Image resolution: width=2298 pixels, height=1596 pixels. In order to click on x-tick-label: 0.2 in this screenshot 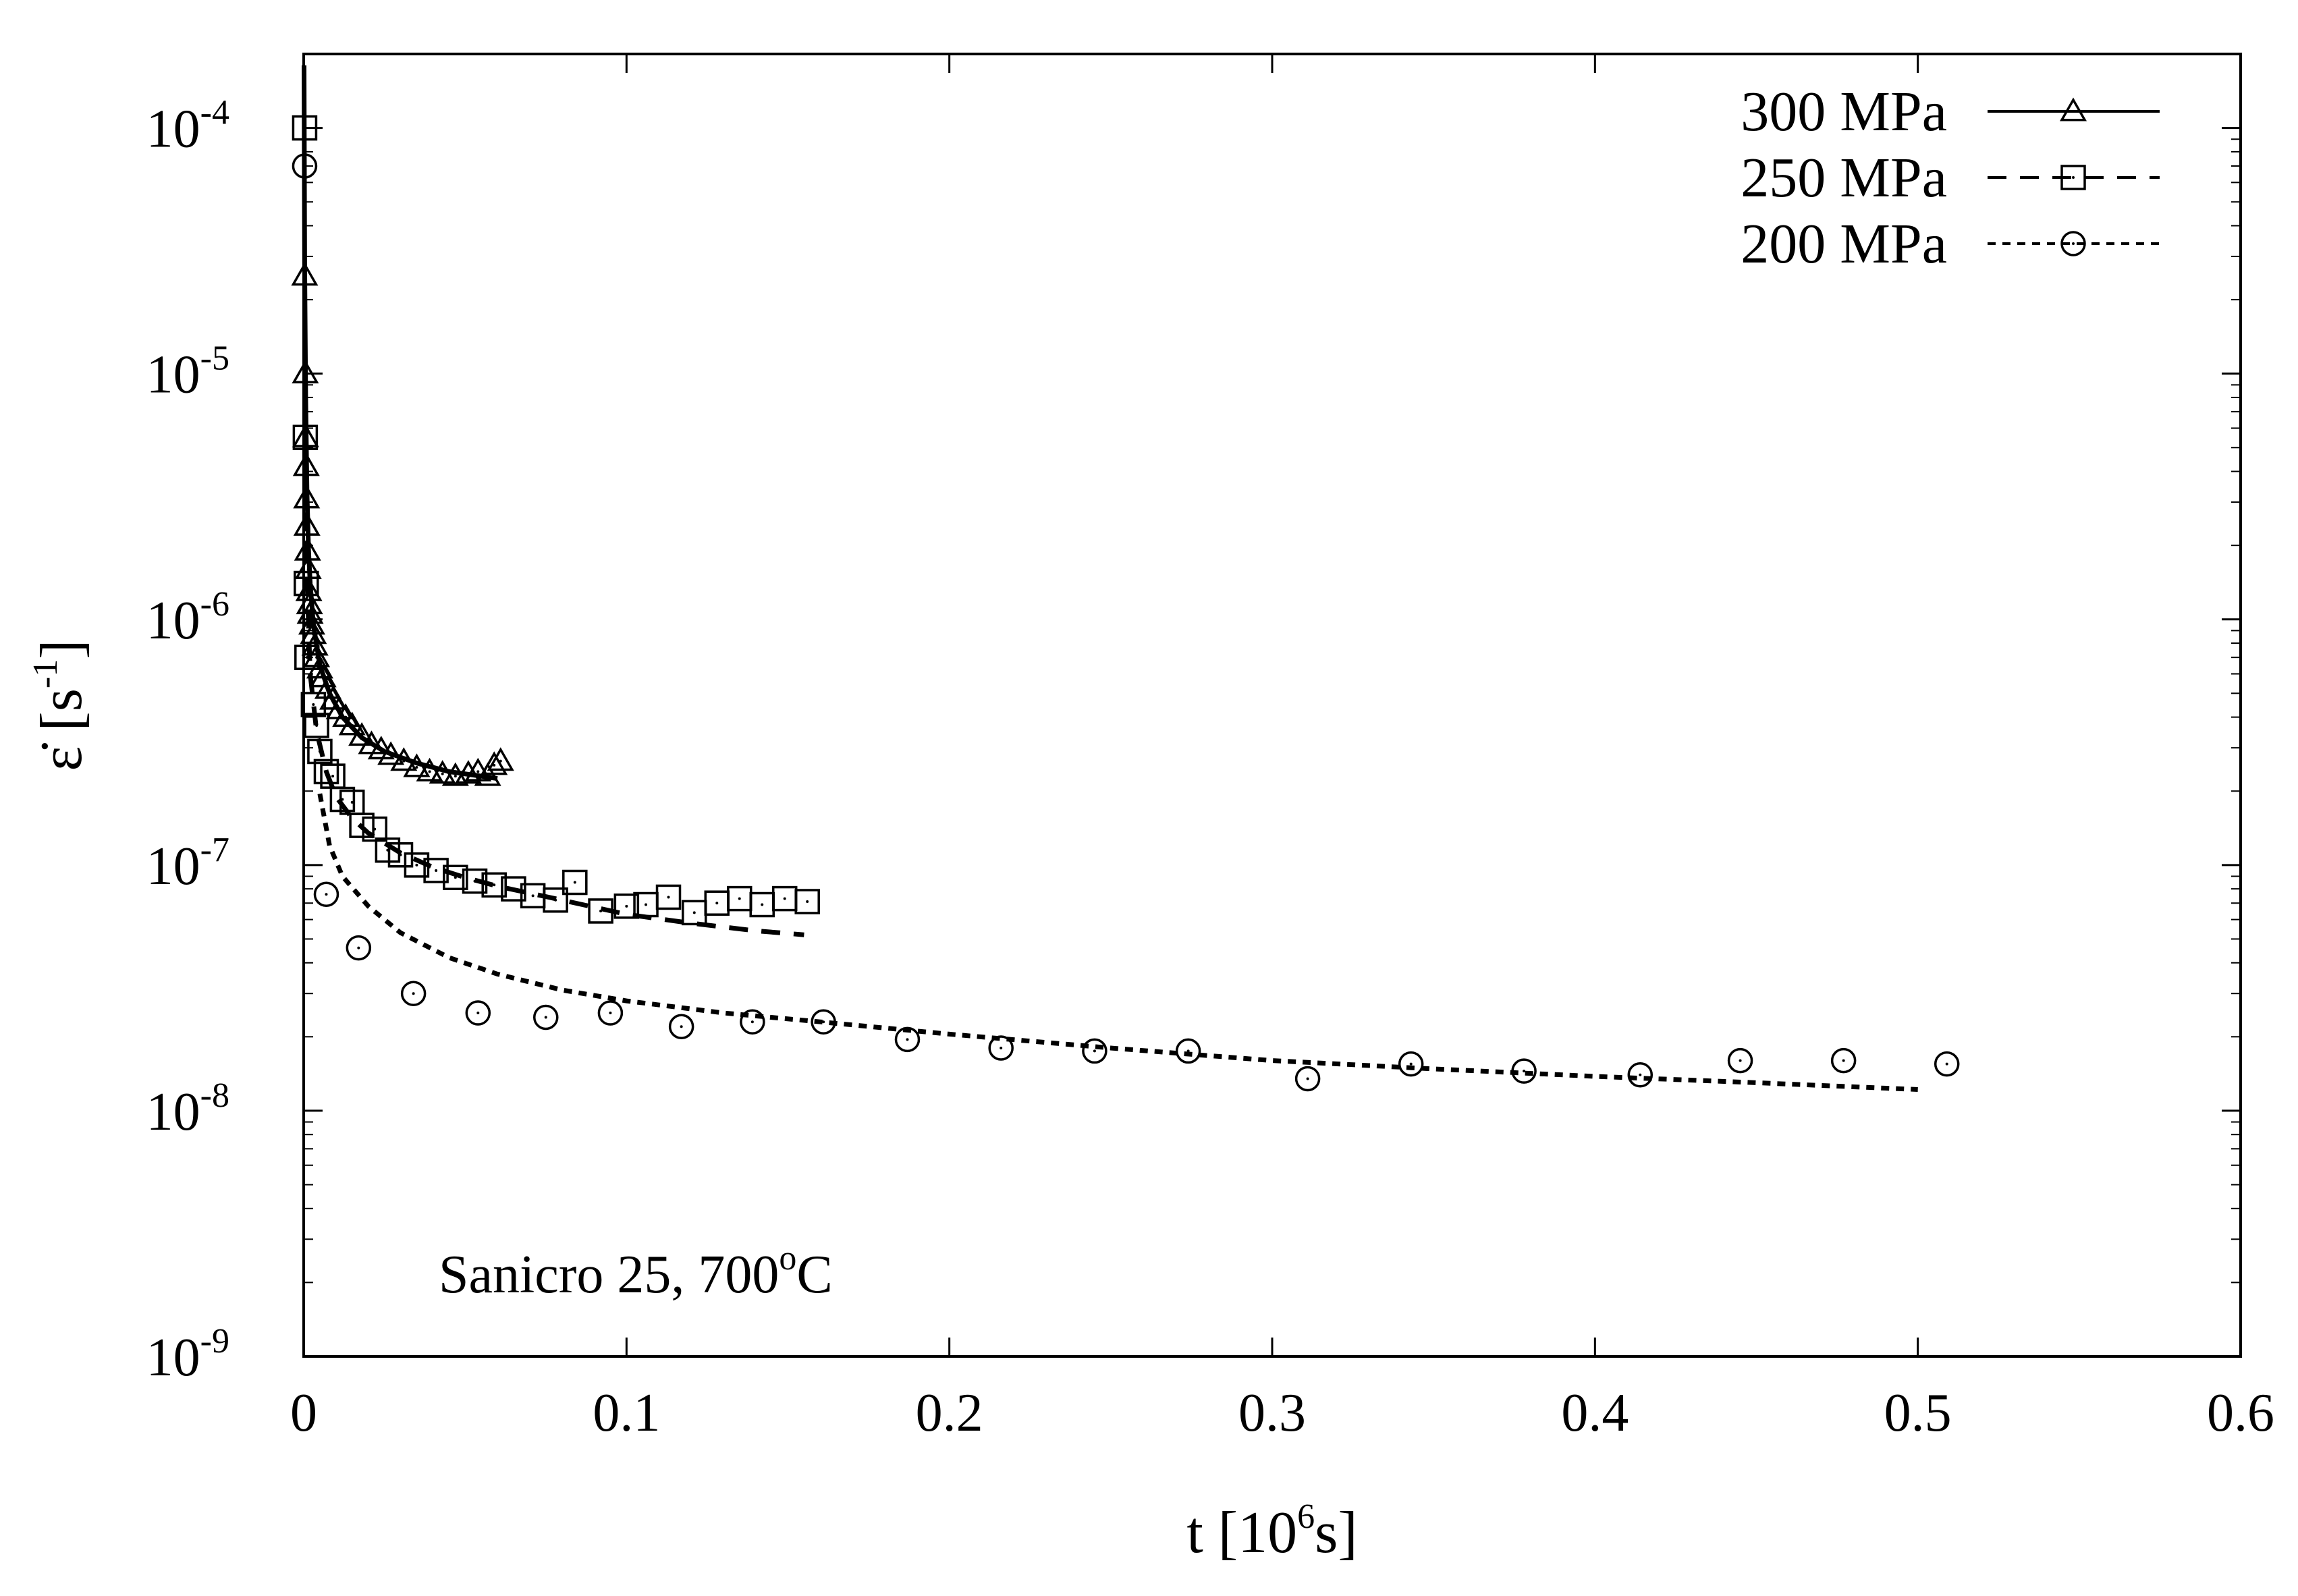, I will do `click(949, 1413)`.